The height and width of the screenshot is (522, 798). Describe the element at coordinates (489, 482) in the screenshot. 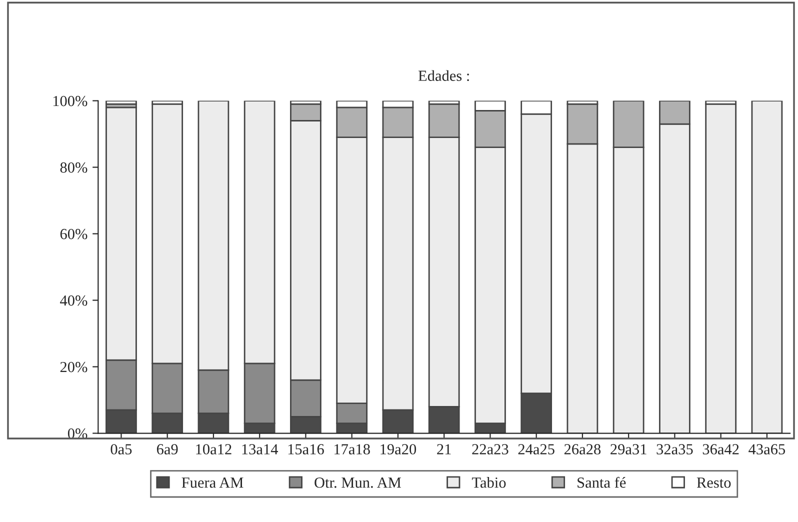

I see `legend-label: Tabio` at that location.